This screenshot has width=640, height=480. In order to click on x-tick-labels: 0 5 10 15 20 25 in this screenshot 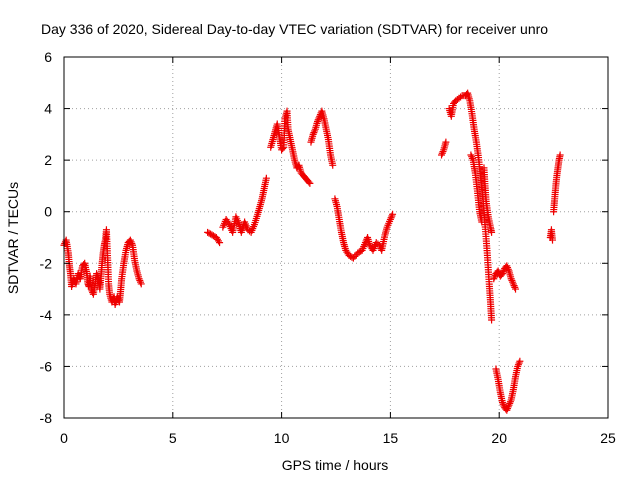, I will do `click(338, 438)`.